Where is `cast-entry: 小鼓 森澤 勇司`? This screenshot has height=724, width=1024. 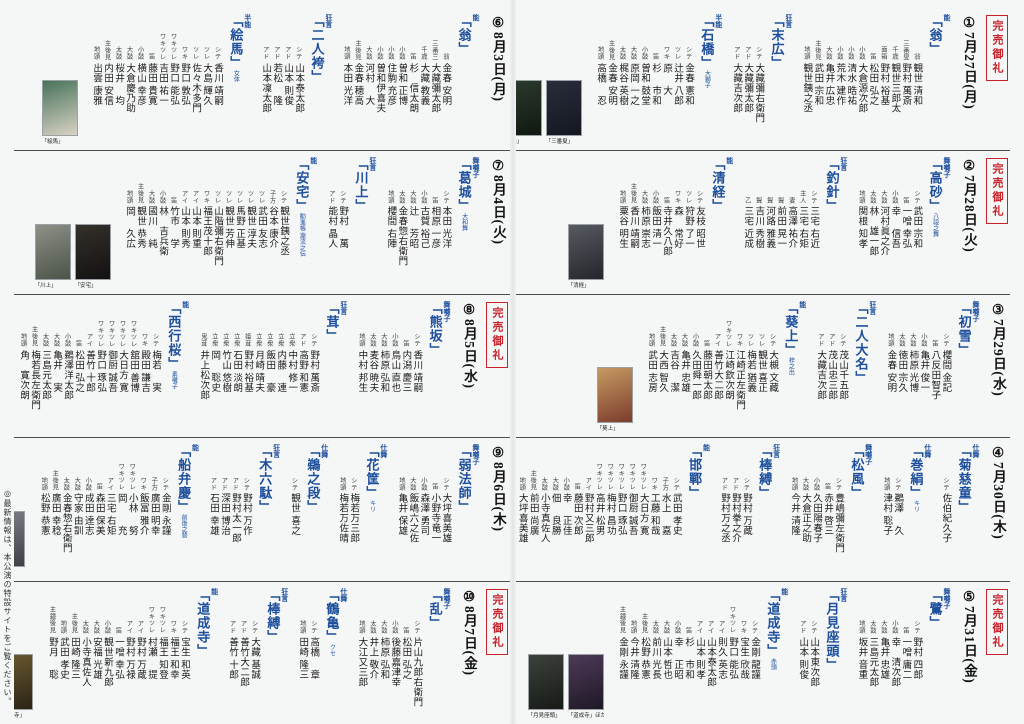 cast-entry: 小鼓 森澤 勇司 is located at coordinates (423, 510).